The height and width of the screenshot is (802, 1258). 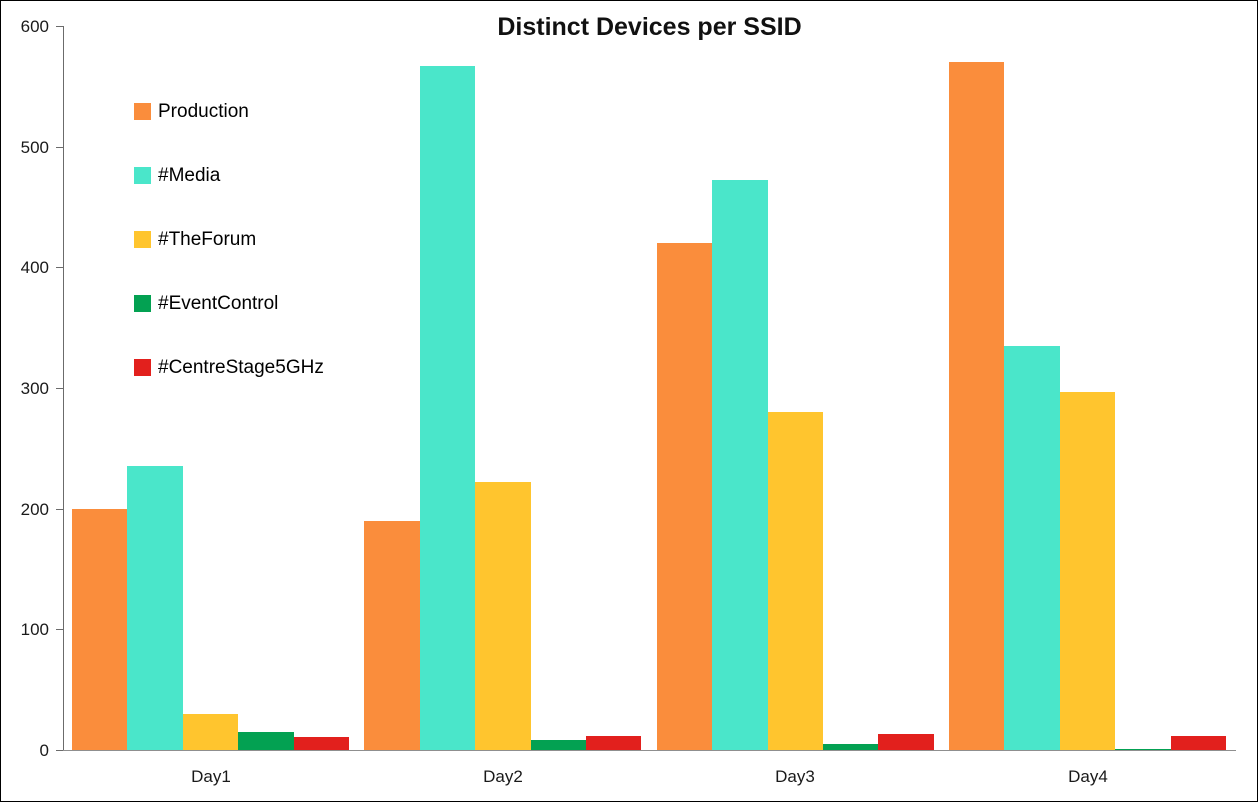 I want to click on bar-production-day1, so click(x=99, y=629).